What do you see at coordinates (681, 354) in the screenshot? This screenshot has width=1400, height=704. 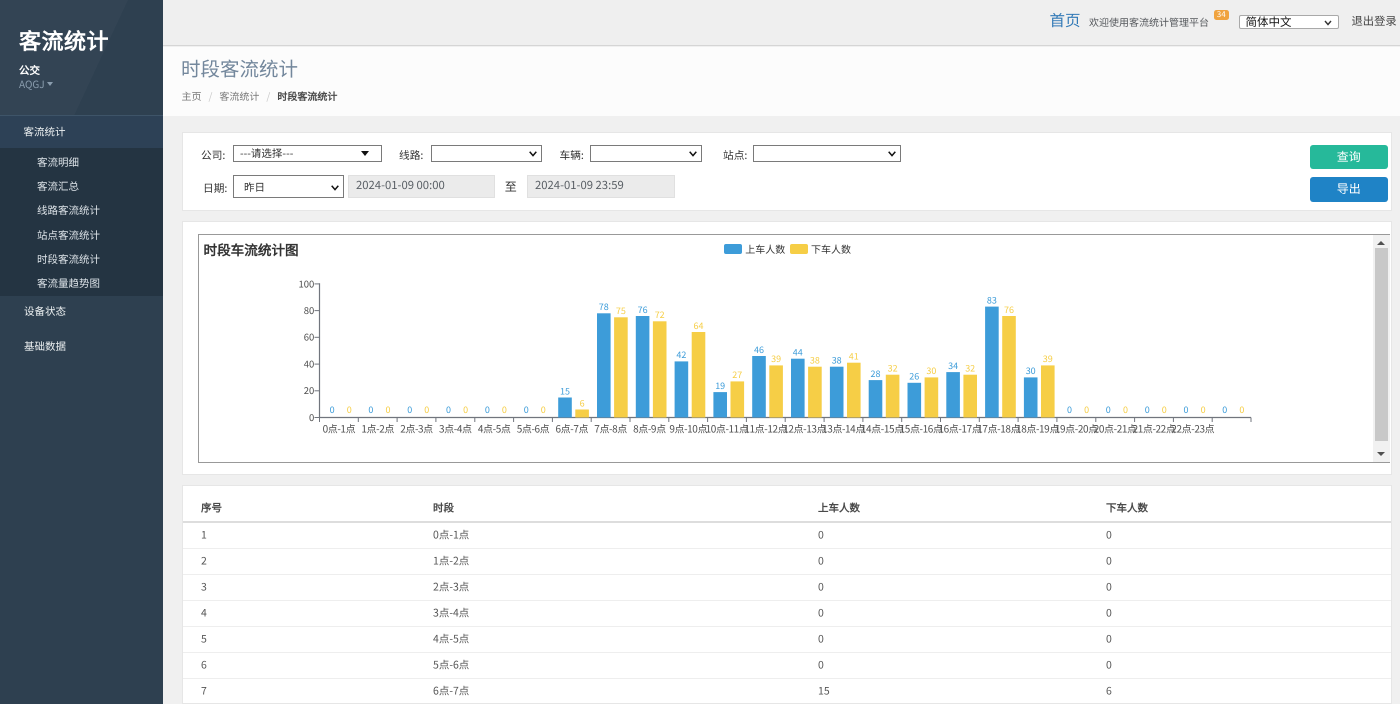 I see `svg-text: 42` at bounding box center [681, 354].